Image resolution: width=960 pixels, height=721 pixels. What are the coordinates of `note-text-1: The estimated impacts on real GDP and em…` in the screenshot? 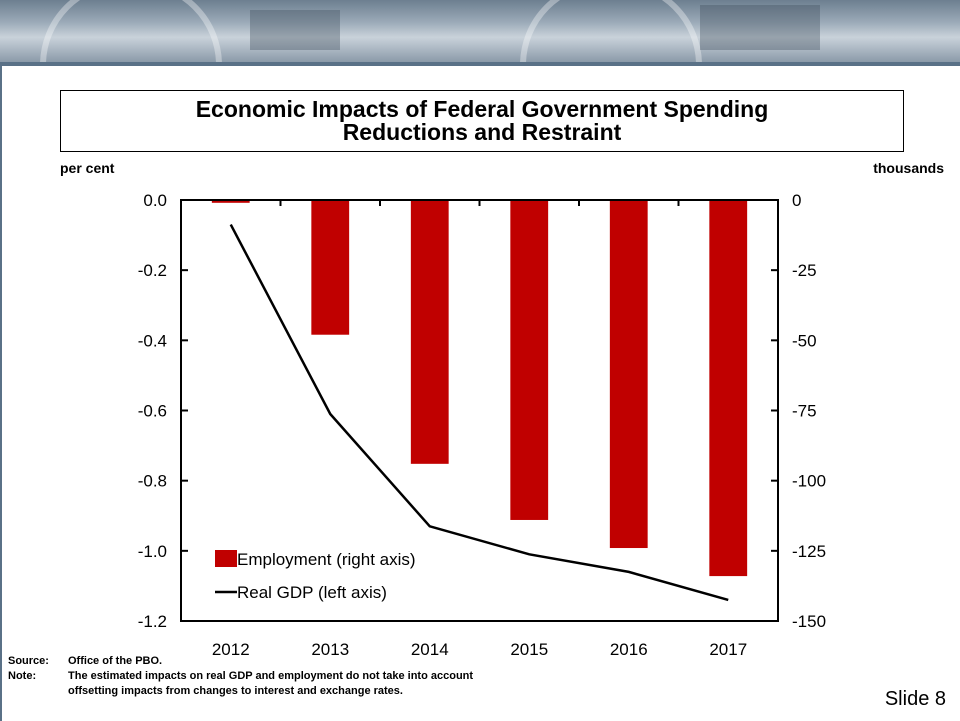 It's located at (271, 676).